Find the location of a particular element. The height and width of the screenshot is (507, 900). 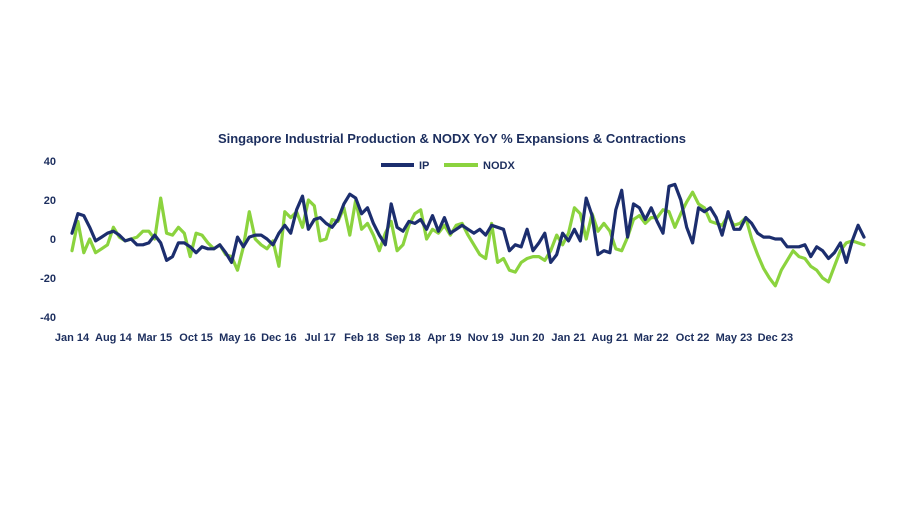

x-tick-label: Nov 19 is located at coordinates (486, 338).